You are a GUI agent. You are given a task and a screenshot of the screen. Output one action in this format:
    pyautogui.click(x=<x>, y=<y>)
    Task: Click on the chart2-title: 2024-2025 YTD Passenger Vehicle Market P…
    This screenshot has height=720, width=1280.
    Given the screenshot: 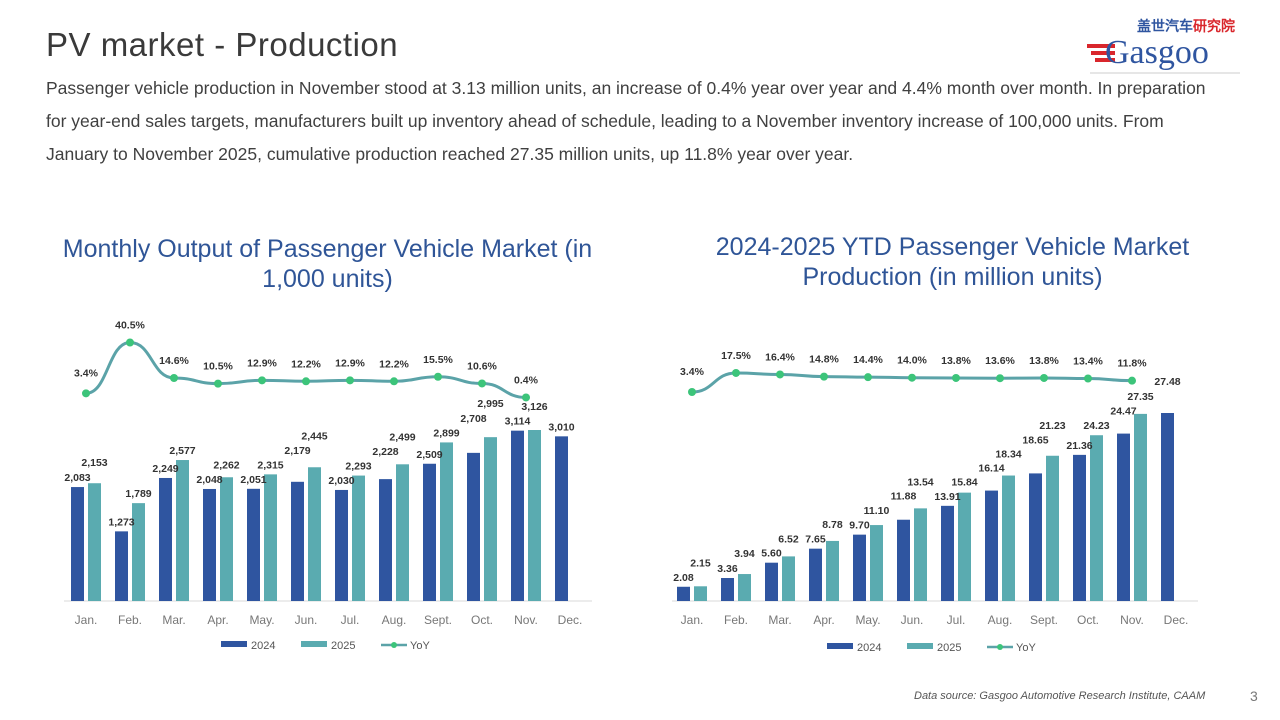 What is the action you would take?
    pyautogui.click(x=952, y=262)
    